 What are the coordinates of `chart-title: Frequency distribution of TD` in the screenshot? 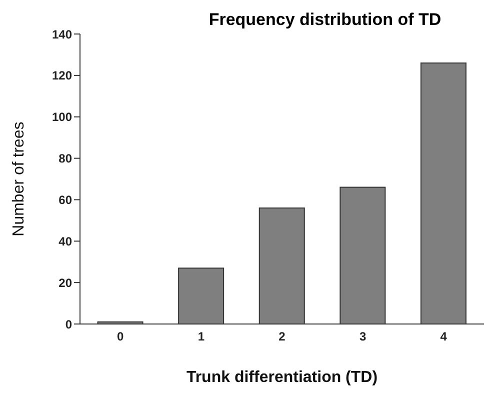 It's located at (325, 20).